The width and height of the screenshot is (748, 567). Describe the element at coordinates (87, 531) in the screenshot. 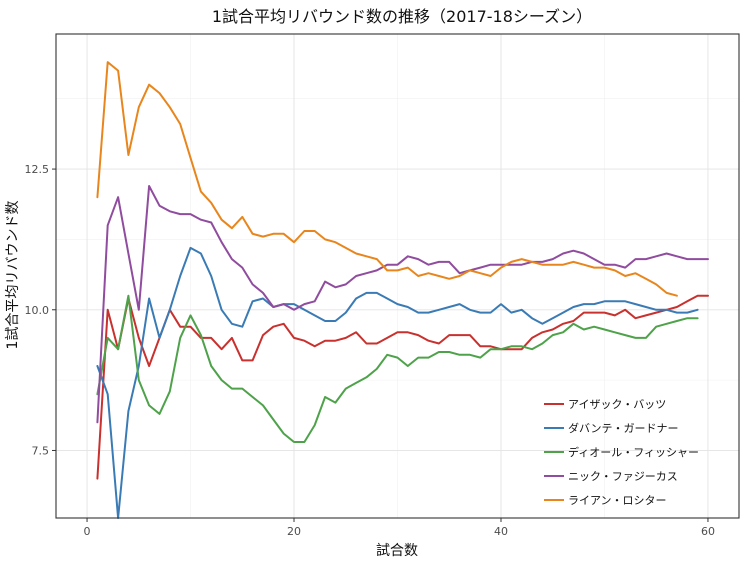

I see `x-tick-label: 0` at that location.